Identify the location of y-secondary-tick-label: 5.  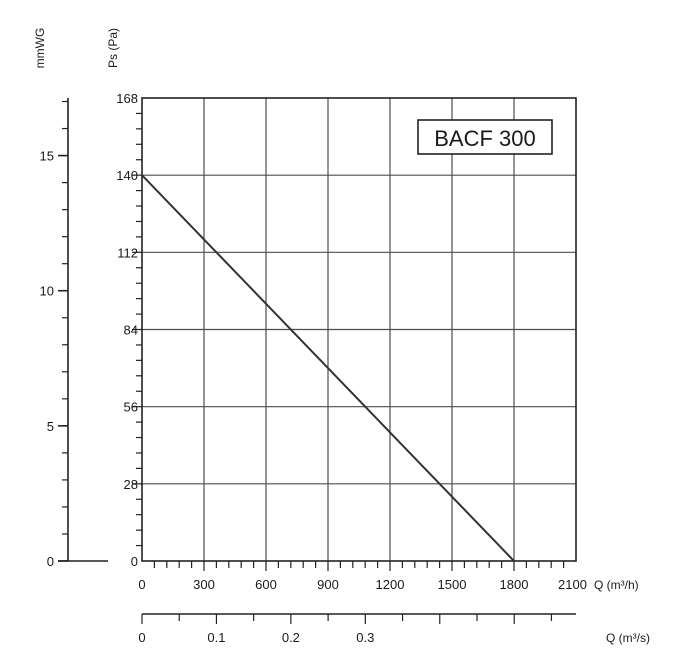
(50, 426).